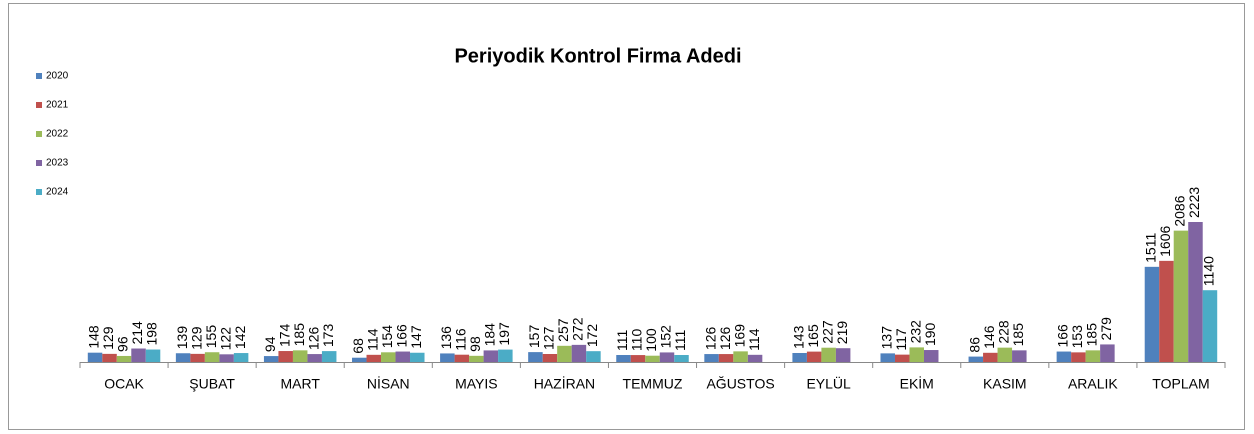  Describe the element at coordinates (666, 337) in the screenshot. I see `data-label: 152` at that location.